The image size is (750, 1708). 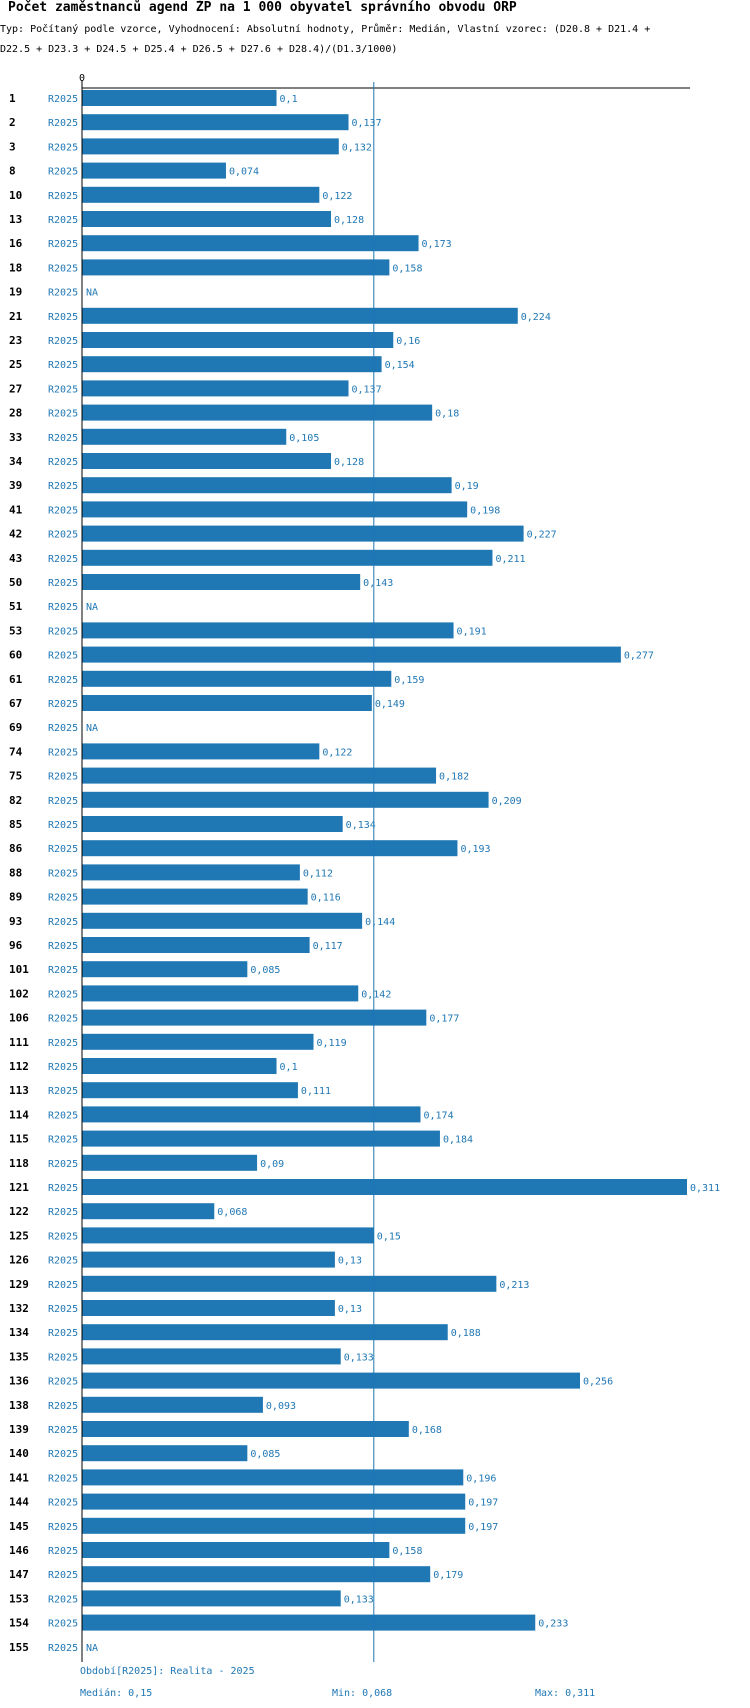 I want to click on category-label: 147, so click(x=19, y=1574).